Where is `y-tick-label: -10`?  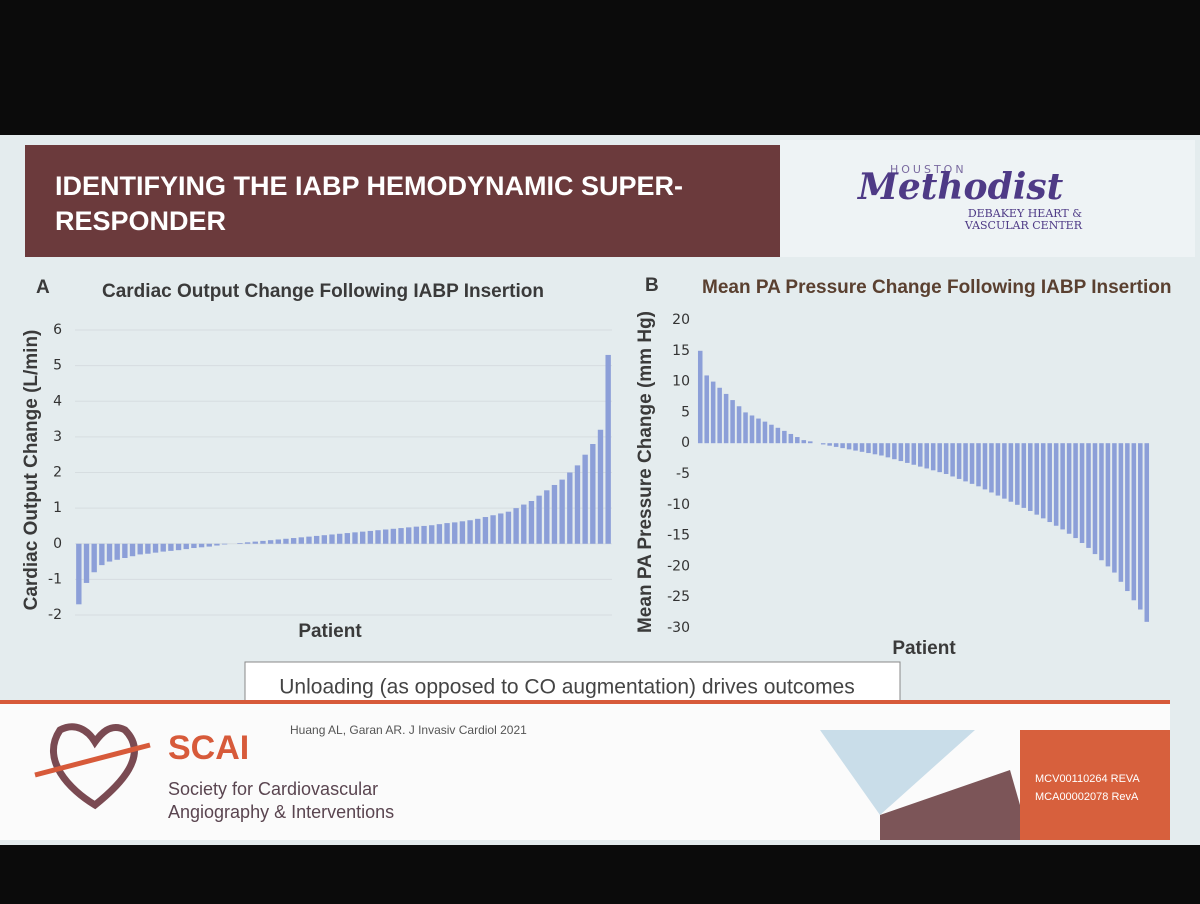
y-tick-label: -10 is located at coordinates (678, 505).